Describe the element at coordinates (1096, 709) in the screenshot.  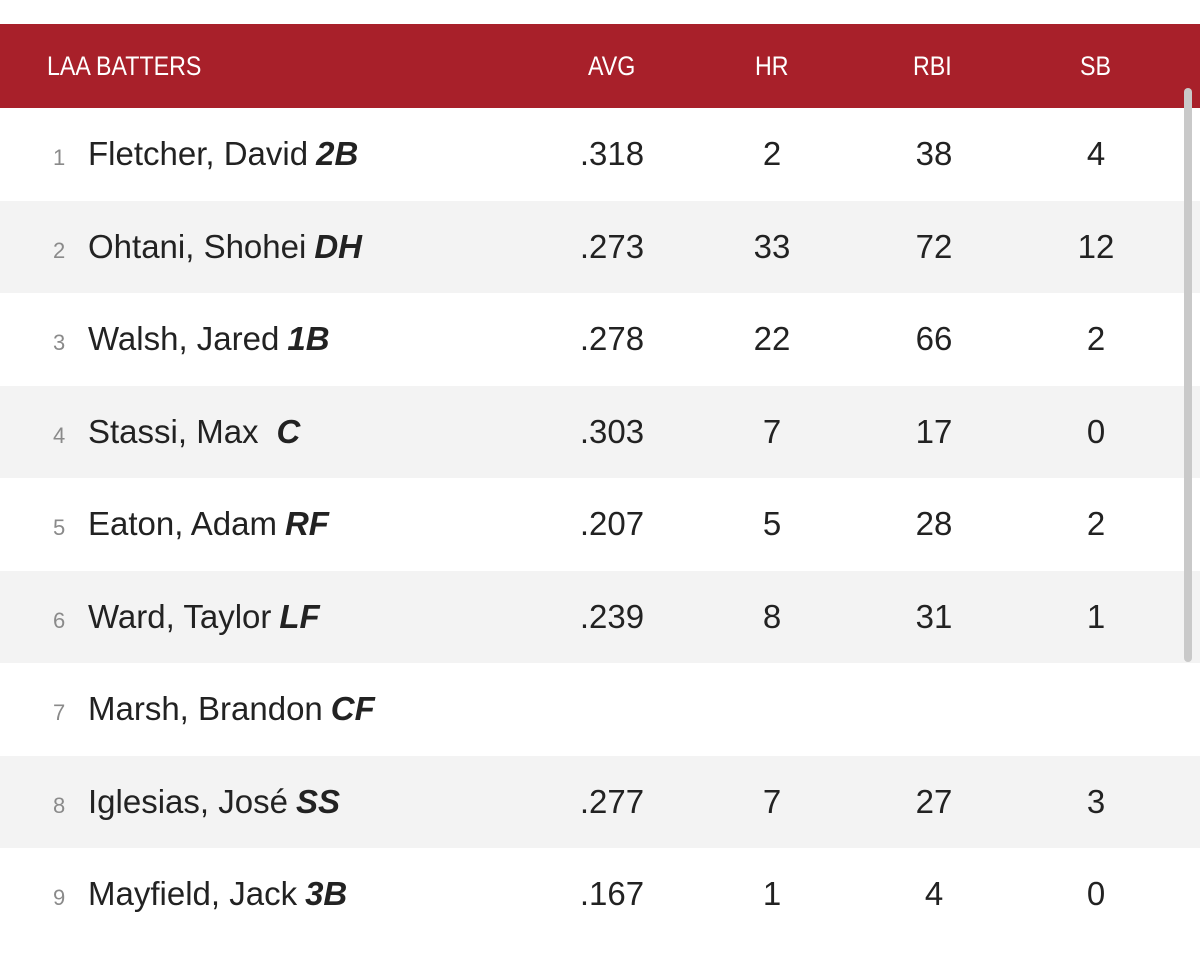
I see `stat-sb` at that location.